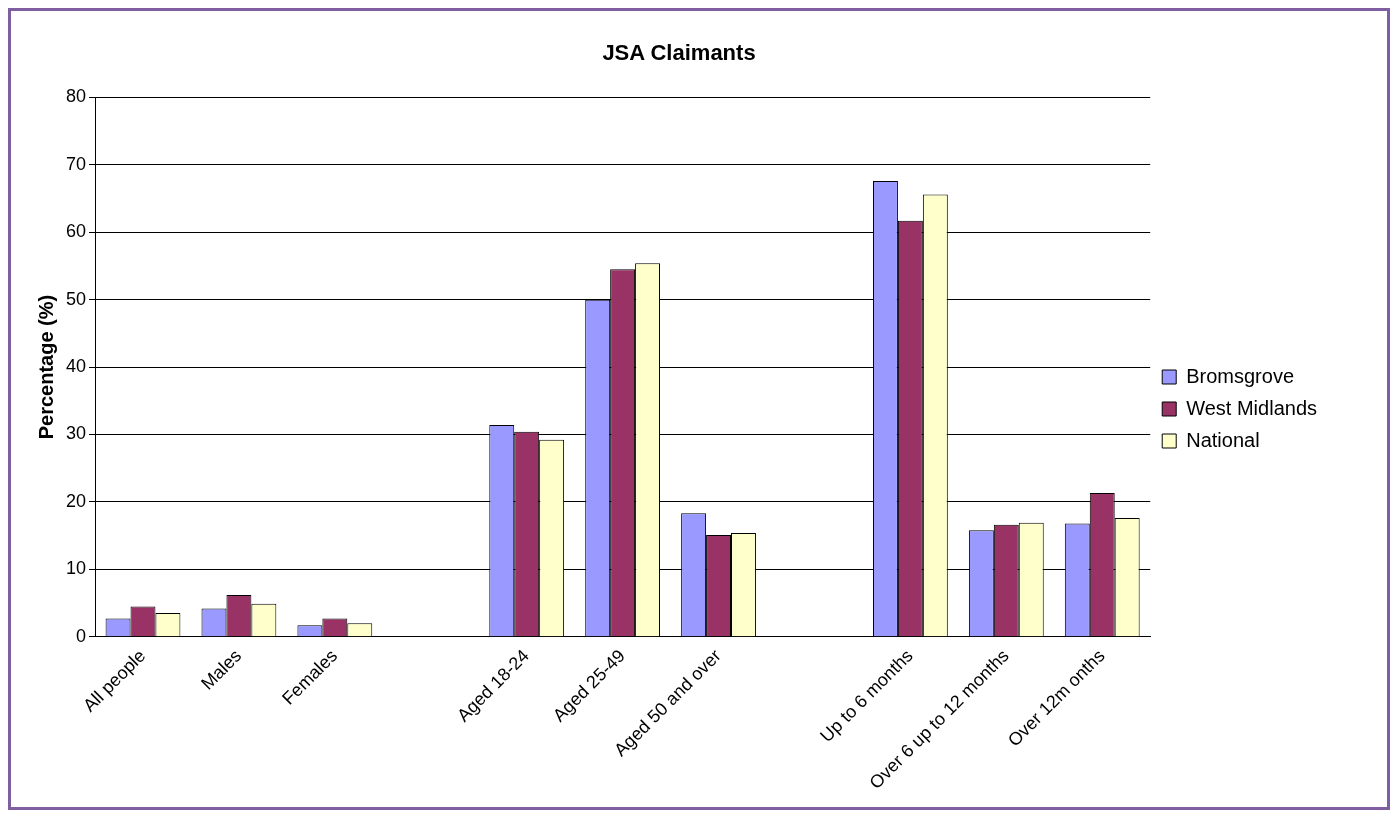 The height and width of the screenshot is (818, 1400). Describe the element at coordinates (679, 53) in the screenshot. I see `chart-title: JSA Claimants` at that location.